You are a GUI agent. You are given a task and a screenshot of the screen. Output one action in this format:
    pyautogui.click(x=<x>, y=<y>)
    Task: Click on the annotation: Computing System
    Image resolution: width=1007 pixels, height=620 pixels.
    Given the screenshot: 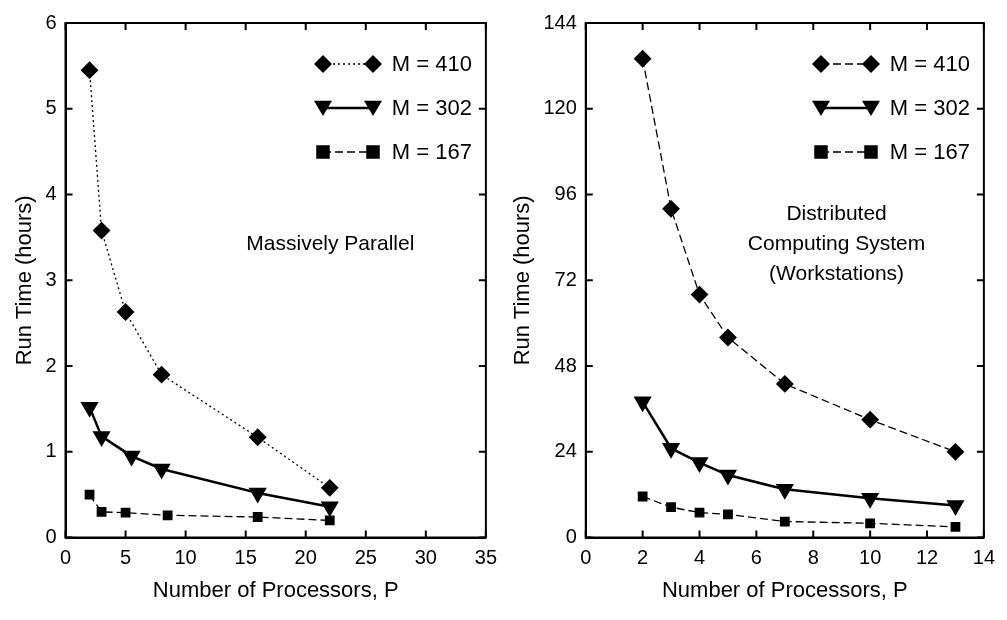 What is the action you would take?
    pyautogui.click(x=836, y=243)
    